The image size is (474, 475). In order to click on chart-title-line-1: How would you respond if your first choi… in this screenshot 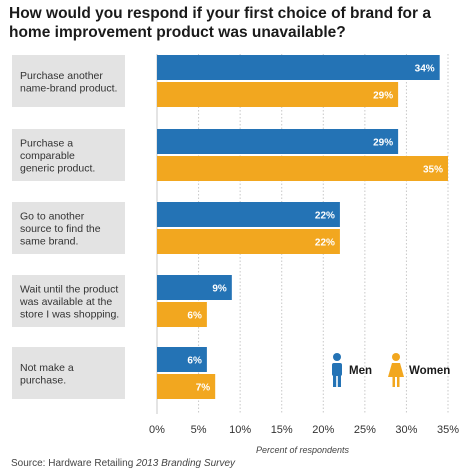, I will do `click(220, 13)`.